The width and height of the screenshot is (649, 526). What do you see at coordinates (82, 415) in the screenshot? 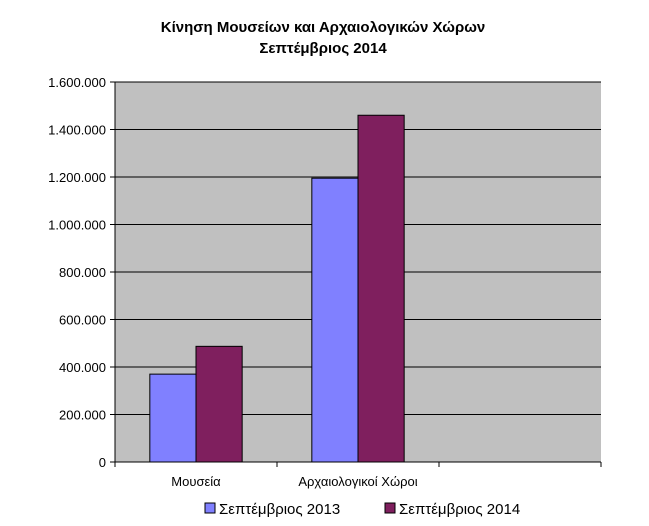
I see `y-tick-label: 200.000` at bounding box center [82, 415].